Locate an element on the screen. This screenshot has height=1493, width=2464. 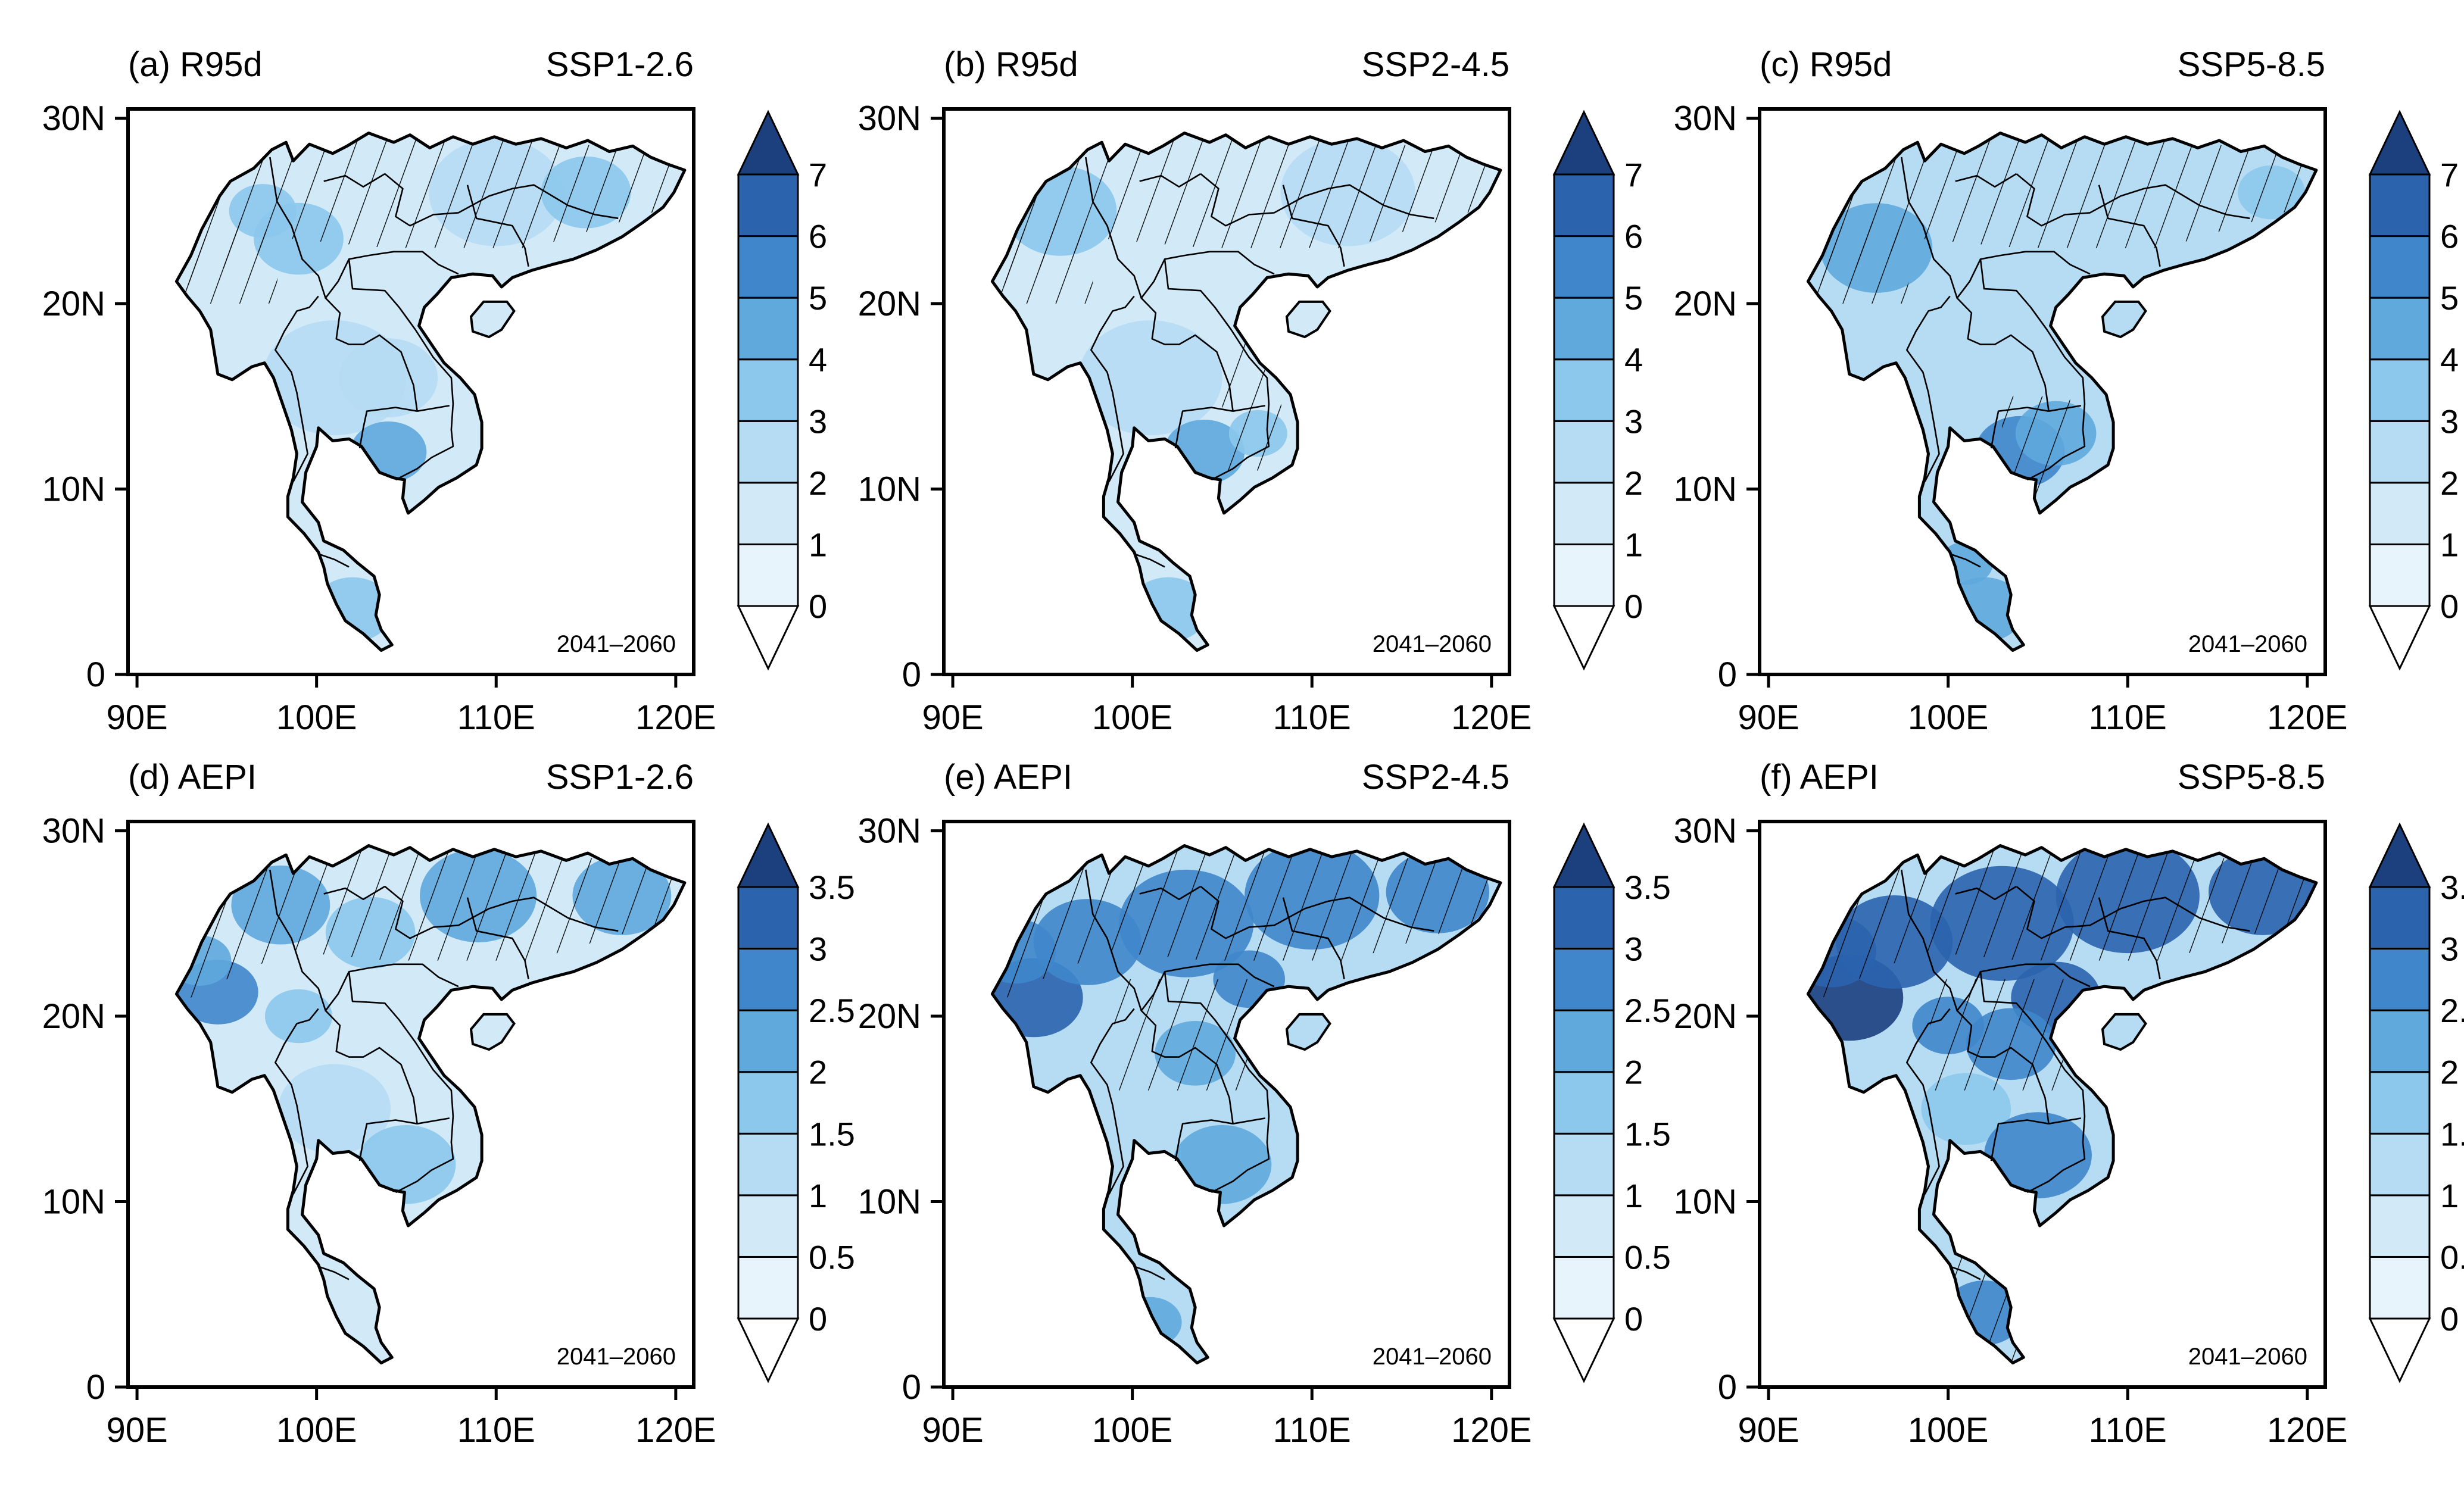
colorbar-level-label: 7 is located at coordinates (818, 174).